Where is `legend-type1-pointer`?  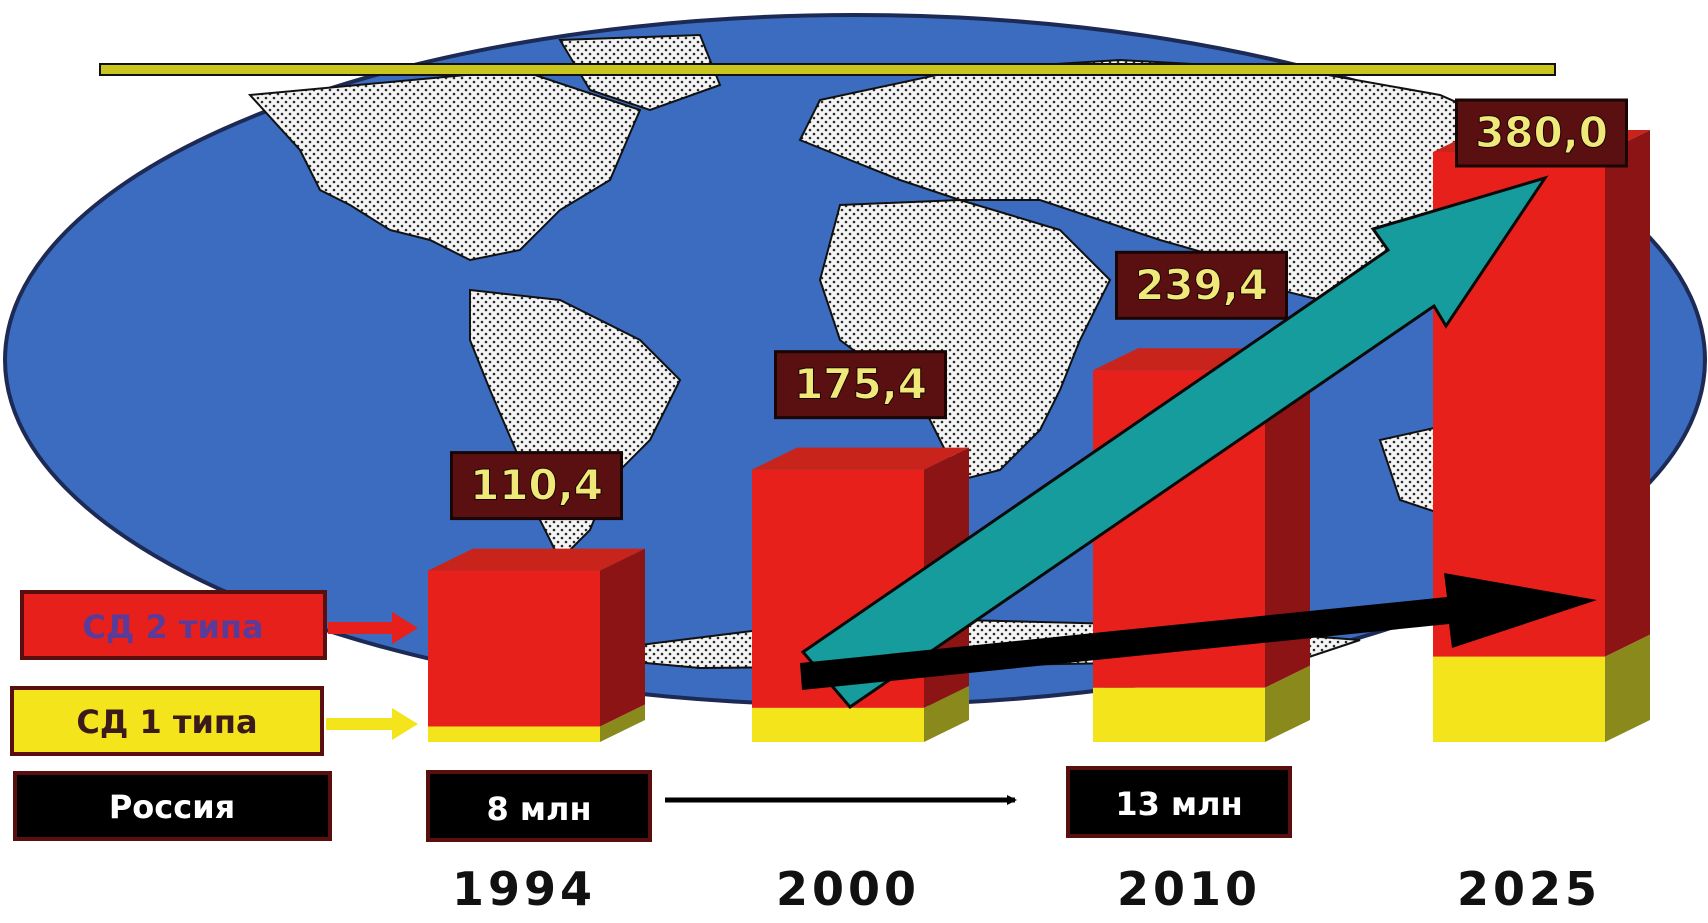
legend-type1-pointer is located at coordinates (372, 724).